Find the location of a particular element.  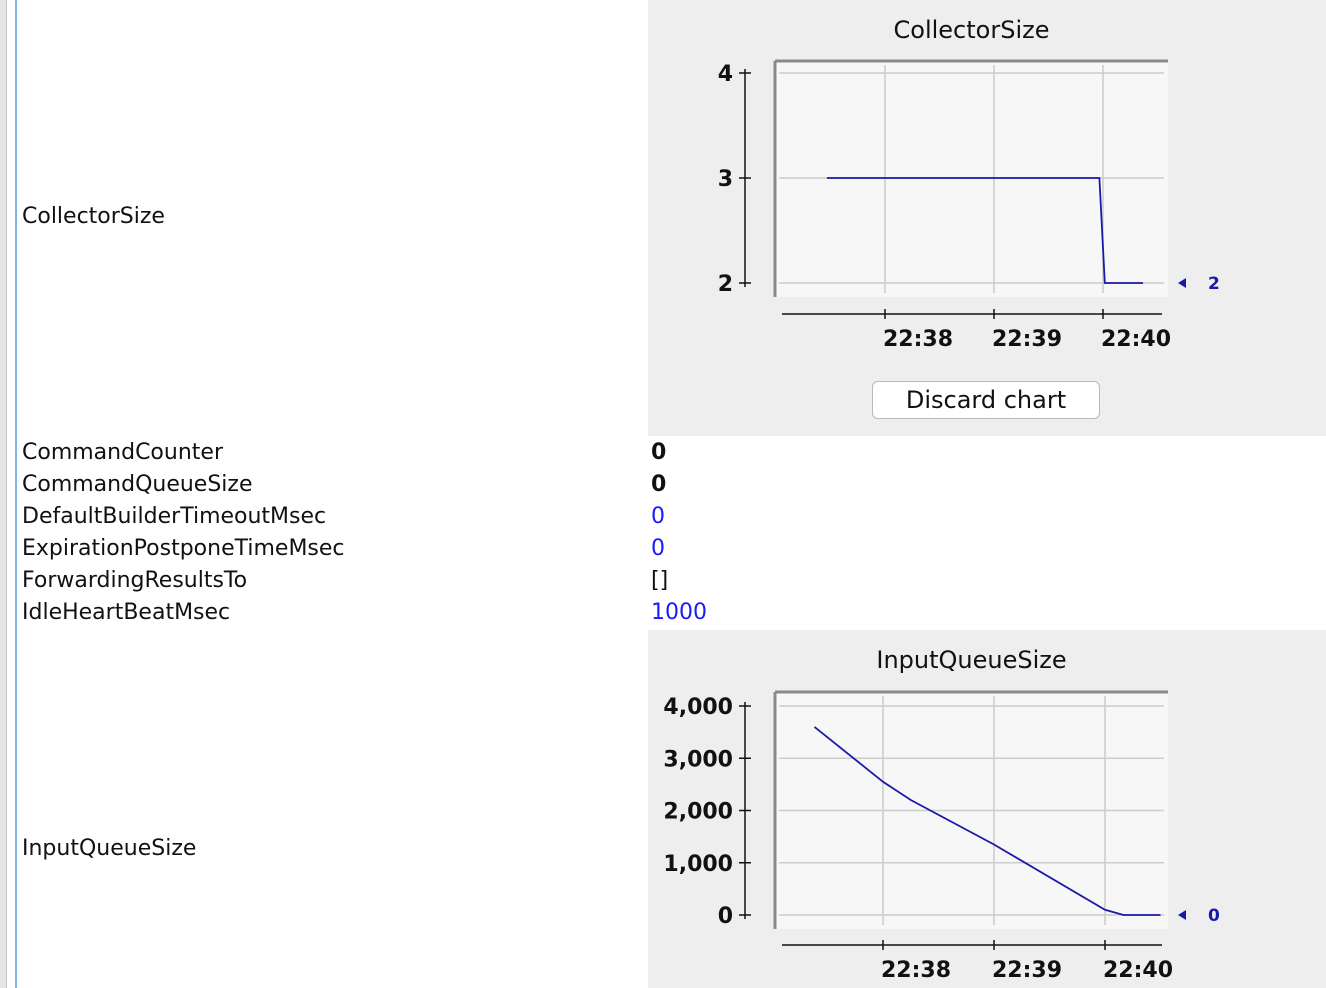

attr-name-commandcounter: CommandCounter is located at coordinates (122, 452).